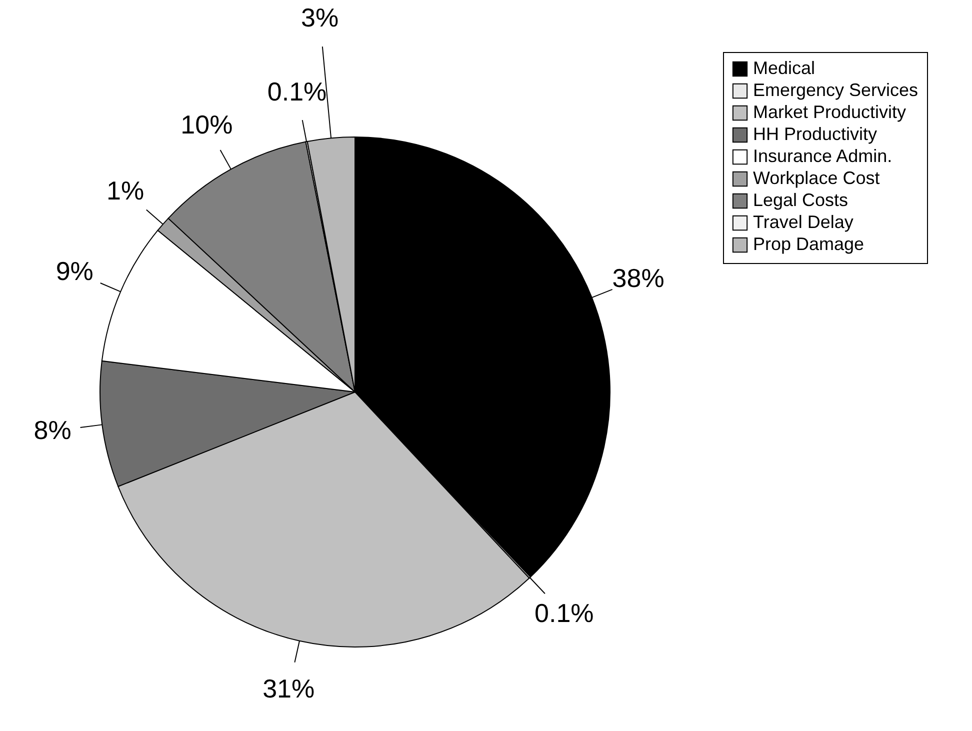 This screenshot has width=972, height=731. Describe the element at coordinates (815, 134) in the screenshot. I see `legend-label: HH Productivity` at that location.